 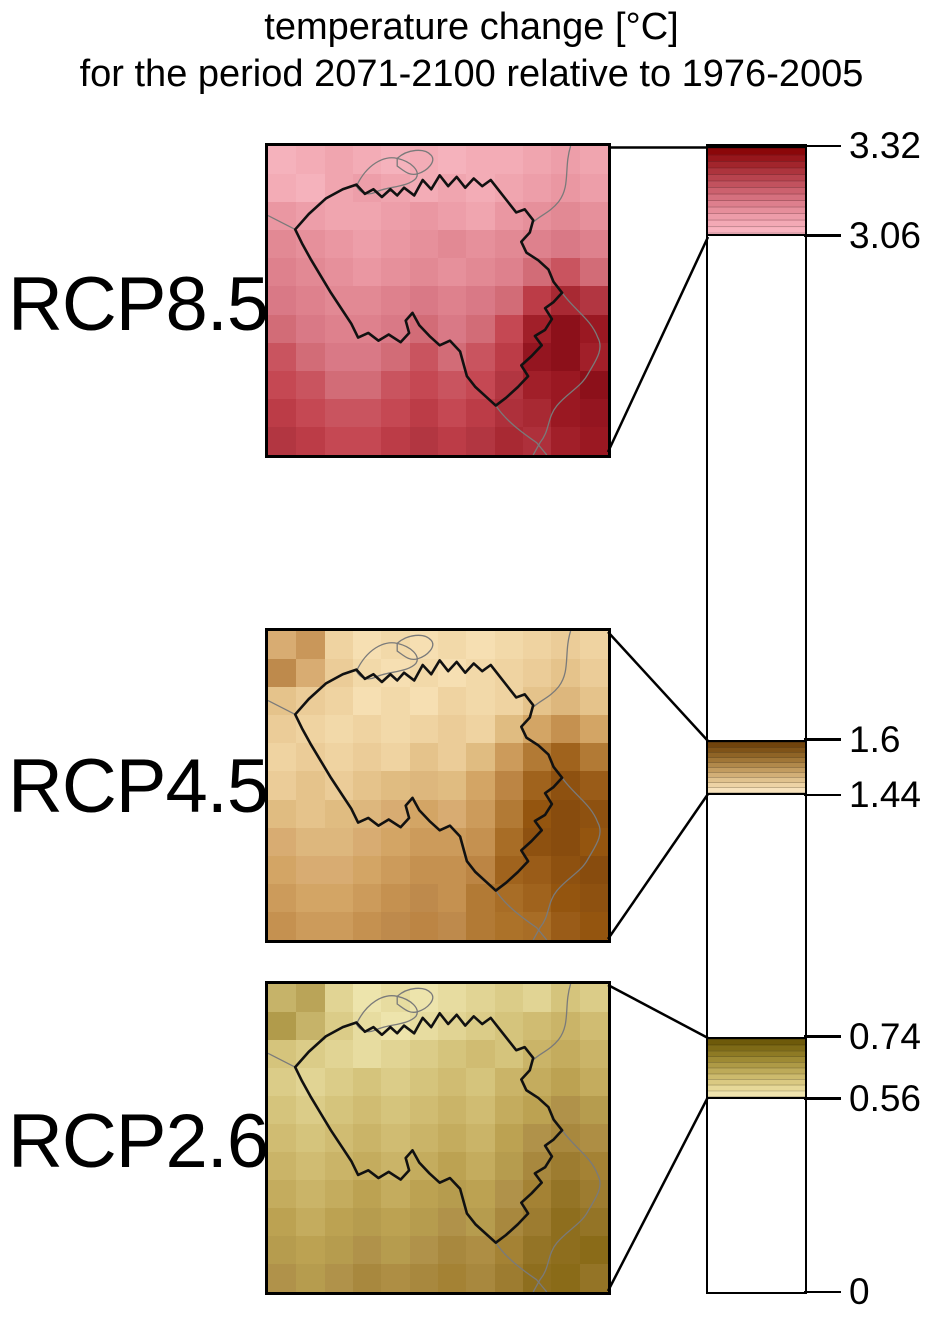 I want to click on title-line-1: temperature change [°C], so click(x=471, y=27).